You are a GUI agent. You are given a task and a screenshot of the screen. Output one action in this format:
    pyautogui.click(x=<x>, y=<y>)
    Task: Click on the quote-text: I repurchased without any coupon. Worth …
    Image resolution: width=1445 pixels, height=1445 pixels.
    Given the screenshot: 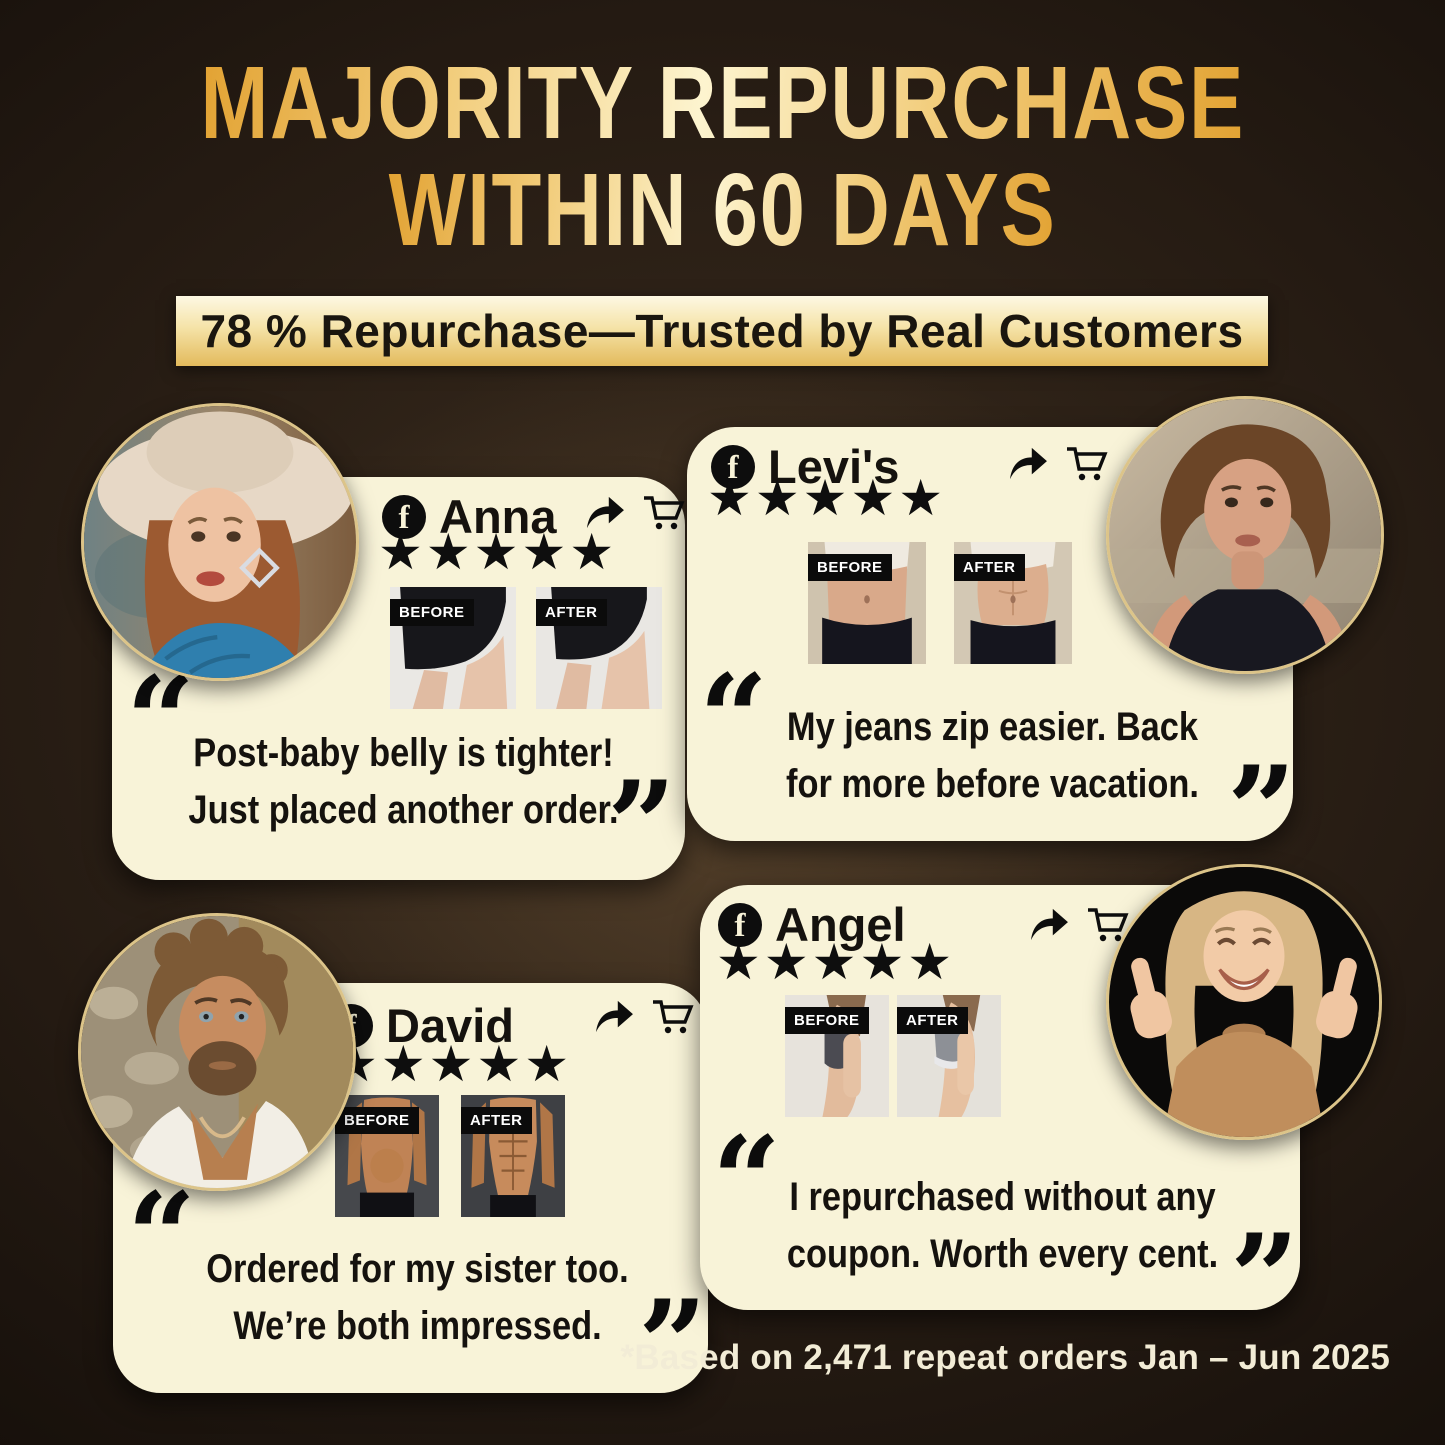 What is the action you would take?
    pyautogui.click(x=1002, y=1226)
    